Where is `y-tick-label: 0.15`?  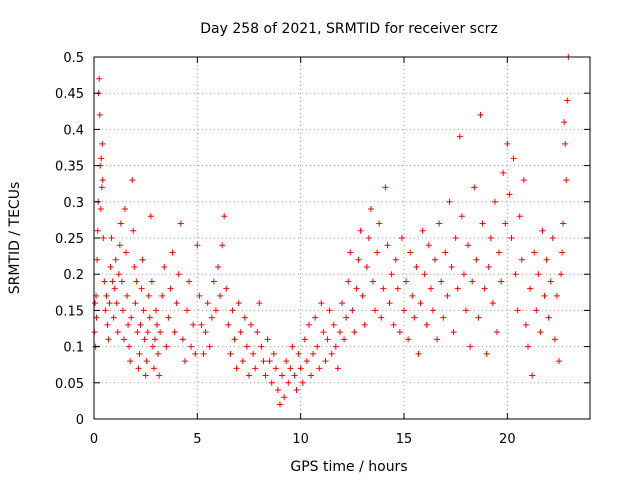 y-tick-label: 0.15 is located at coordinates (69, 311).